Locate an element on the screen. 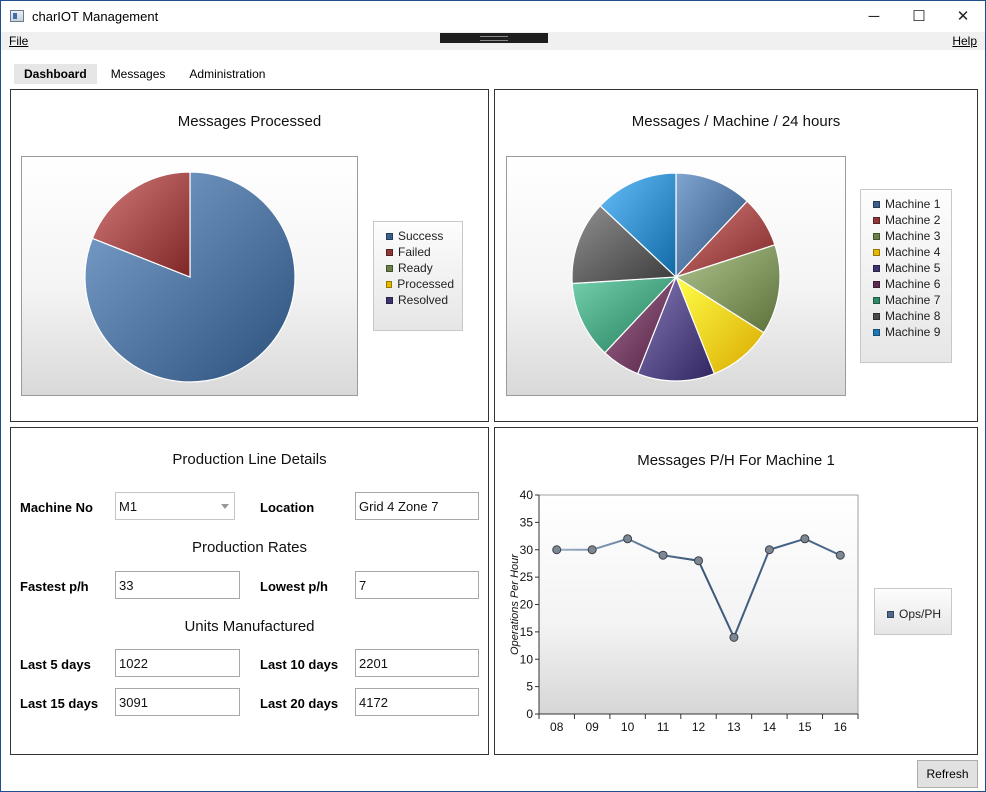  x-tick-label: 09 is located at coordinates (592, 727).